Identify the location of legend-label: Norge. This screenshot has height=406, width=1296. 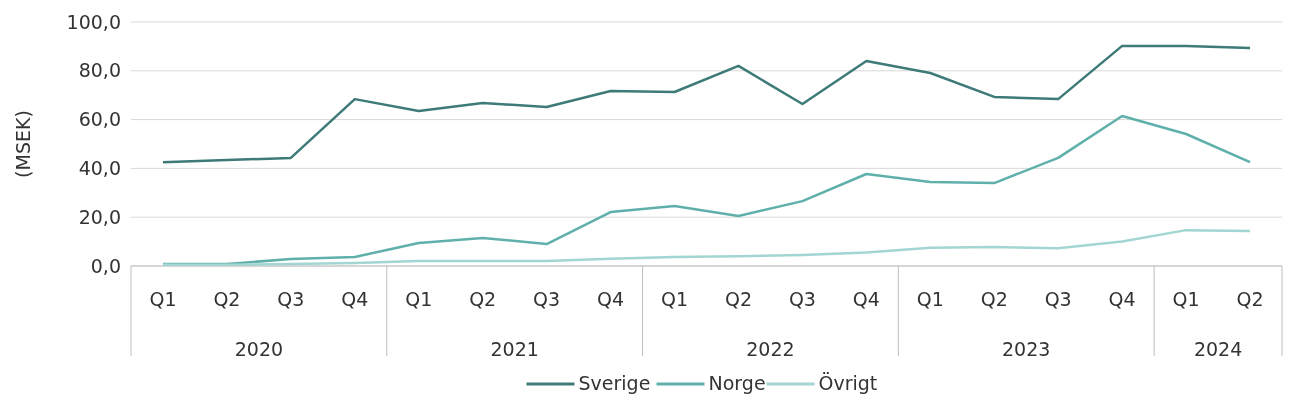
(737, 383).